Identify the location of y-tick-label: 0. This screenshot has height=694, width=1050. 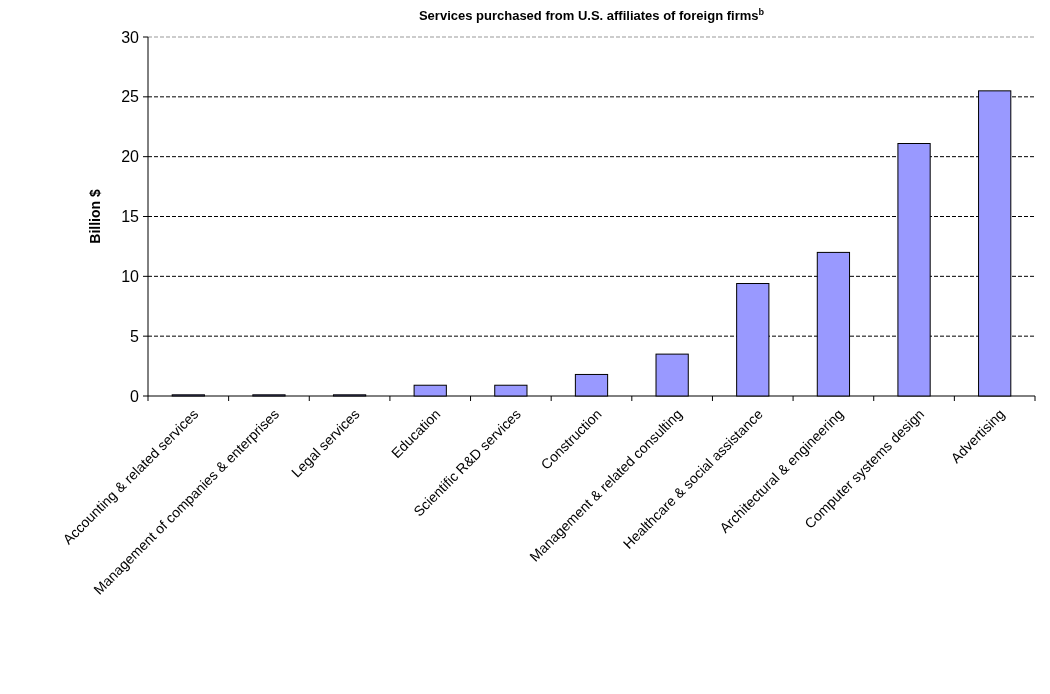
(135, 396).